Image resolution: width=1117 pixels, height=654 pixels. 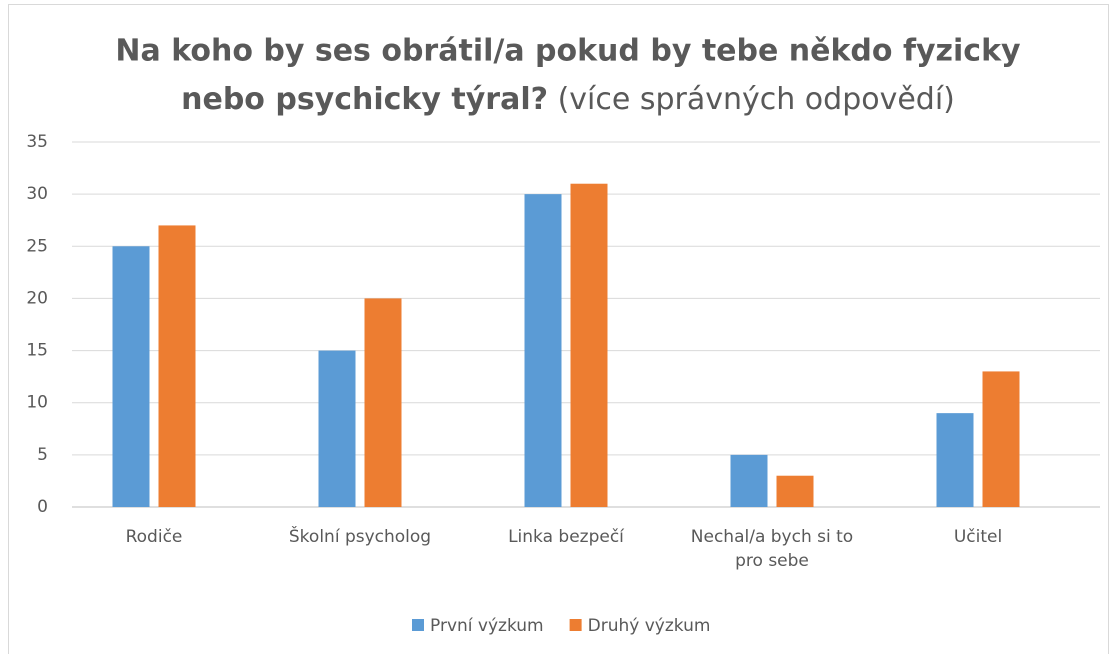 I want to click on chart-title: nebo psychicky týral?, so click(x=364, y=99).